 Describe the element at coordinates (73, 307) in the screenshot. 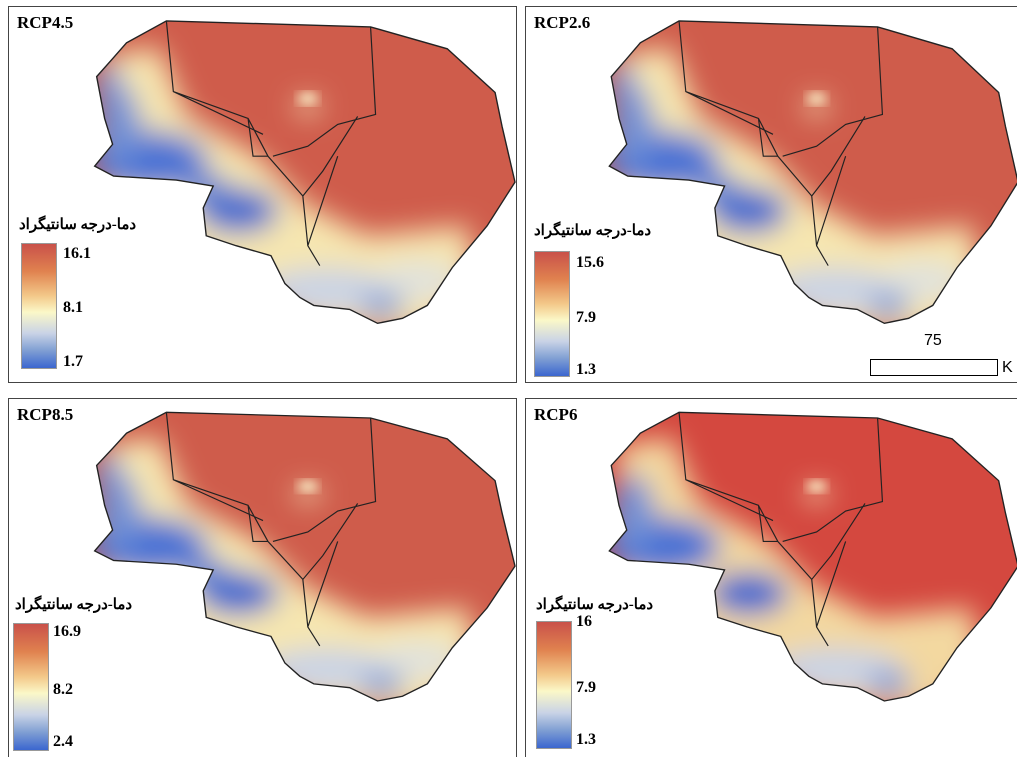

I see `legend-mid-label: 8.1` at that location.